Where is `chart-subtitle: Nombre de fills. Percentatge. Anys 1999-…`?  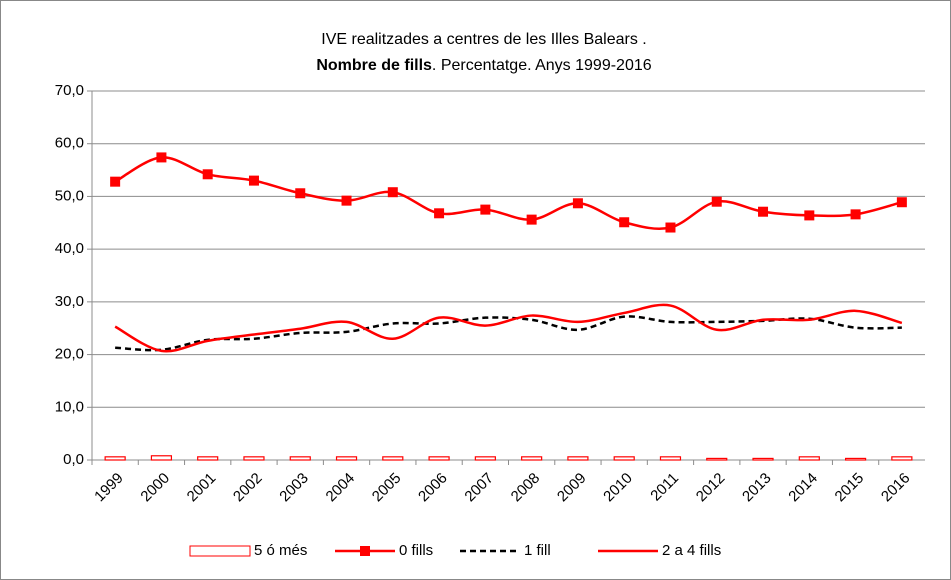 chart-subtitle: Nombre de fills. Percentatge. Anys 1999-… is located at coordinates (483, 65).